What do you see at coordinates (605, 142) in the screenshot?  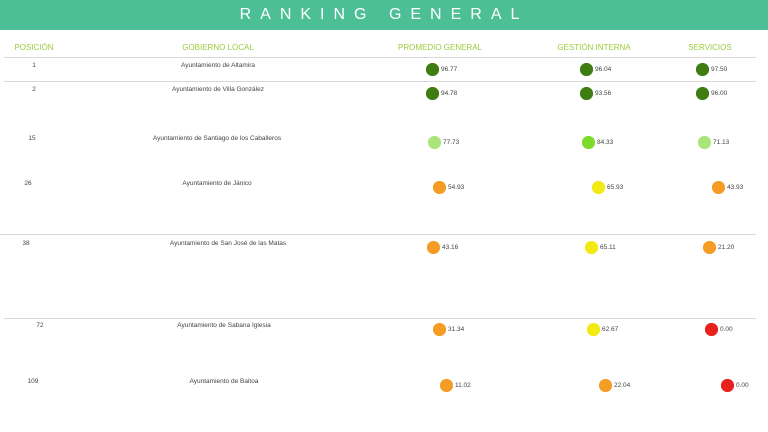 I see `gestion-interna-score: 84.33` at bounding box center [605, 142].